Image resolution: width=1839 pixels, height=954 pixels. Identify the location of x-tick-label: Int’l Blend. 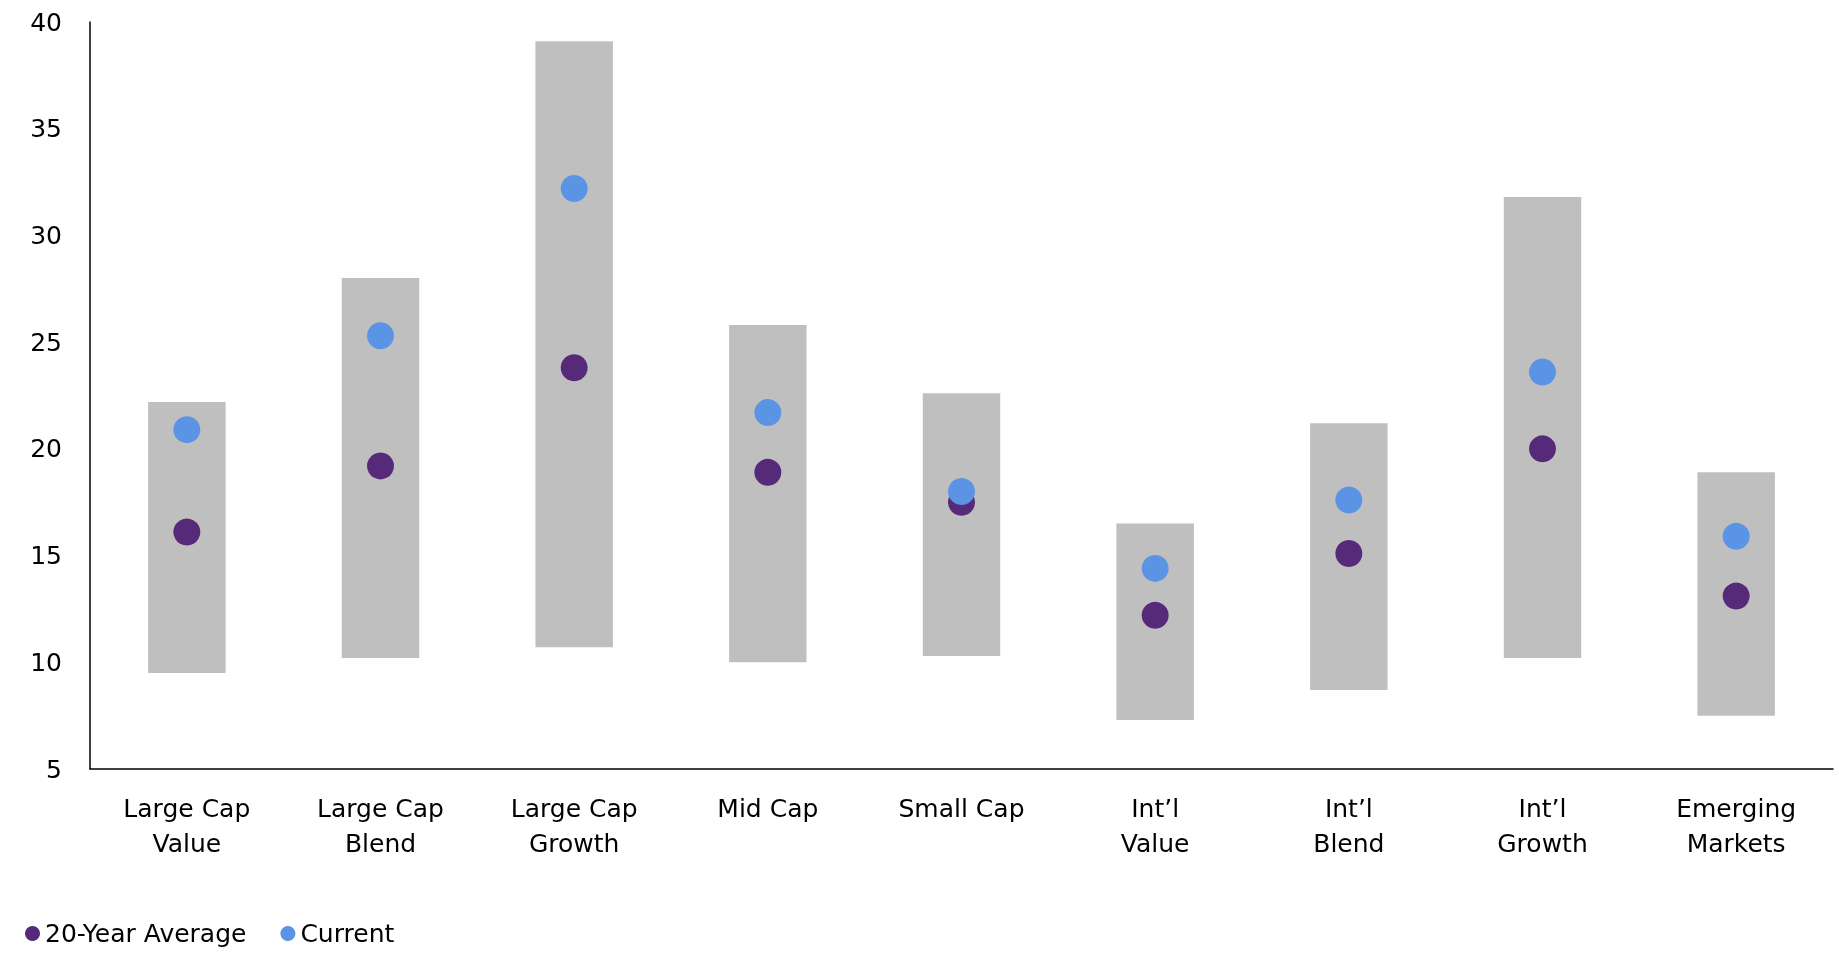
(1349, 826).